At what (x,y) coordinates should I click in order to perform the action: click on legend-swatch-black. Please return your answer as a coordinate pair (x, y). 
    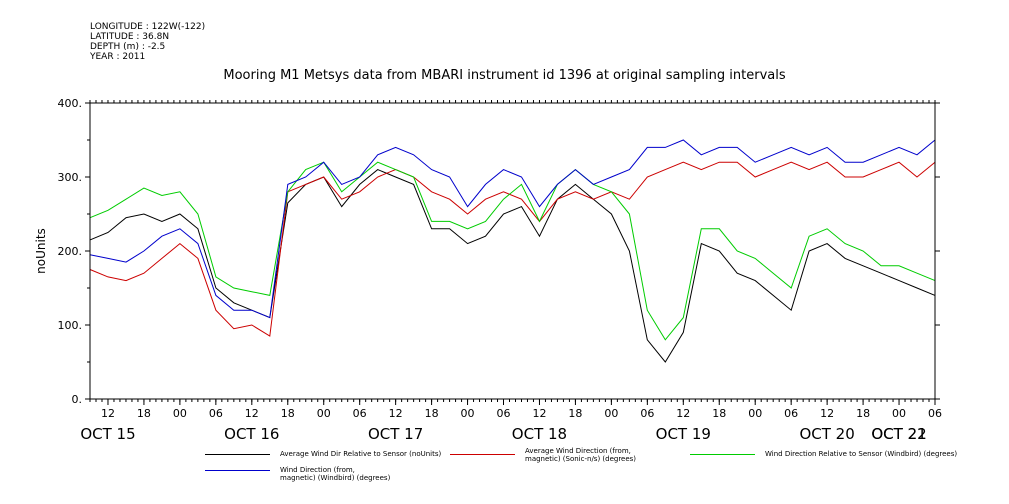
    Looking at the image, I should click on (237, 454).